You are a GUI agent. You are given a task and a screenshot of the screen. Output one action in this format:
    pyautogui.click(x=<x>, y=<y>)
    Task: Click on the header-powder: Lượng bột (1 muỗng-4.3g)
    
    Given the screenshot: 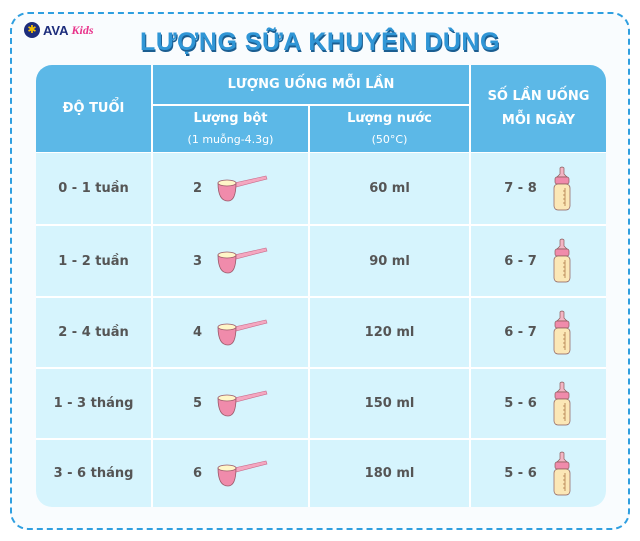 What is the action you would take?
    pyautogui.click(x=230, y=129)
    